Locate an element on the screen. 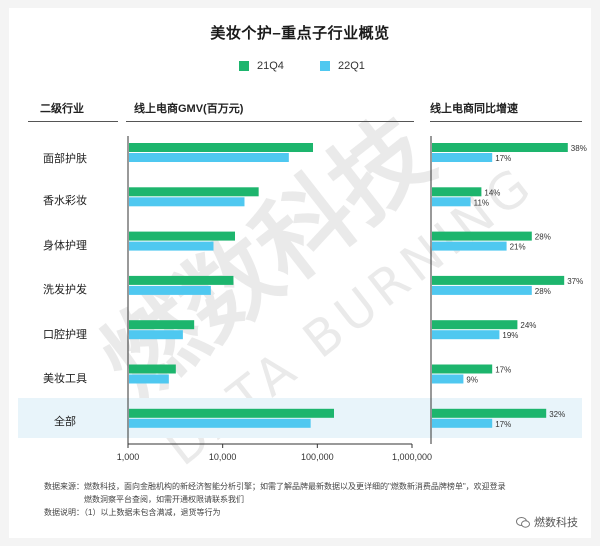  gmv-x-tick-label: 10,000 is located at coordinates (223, 457).